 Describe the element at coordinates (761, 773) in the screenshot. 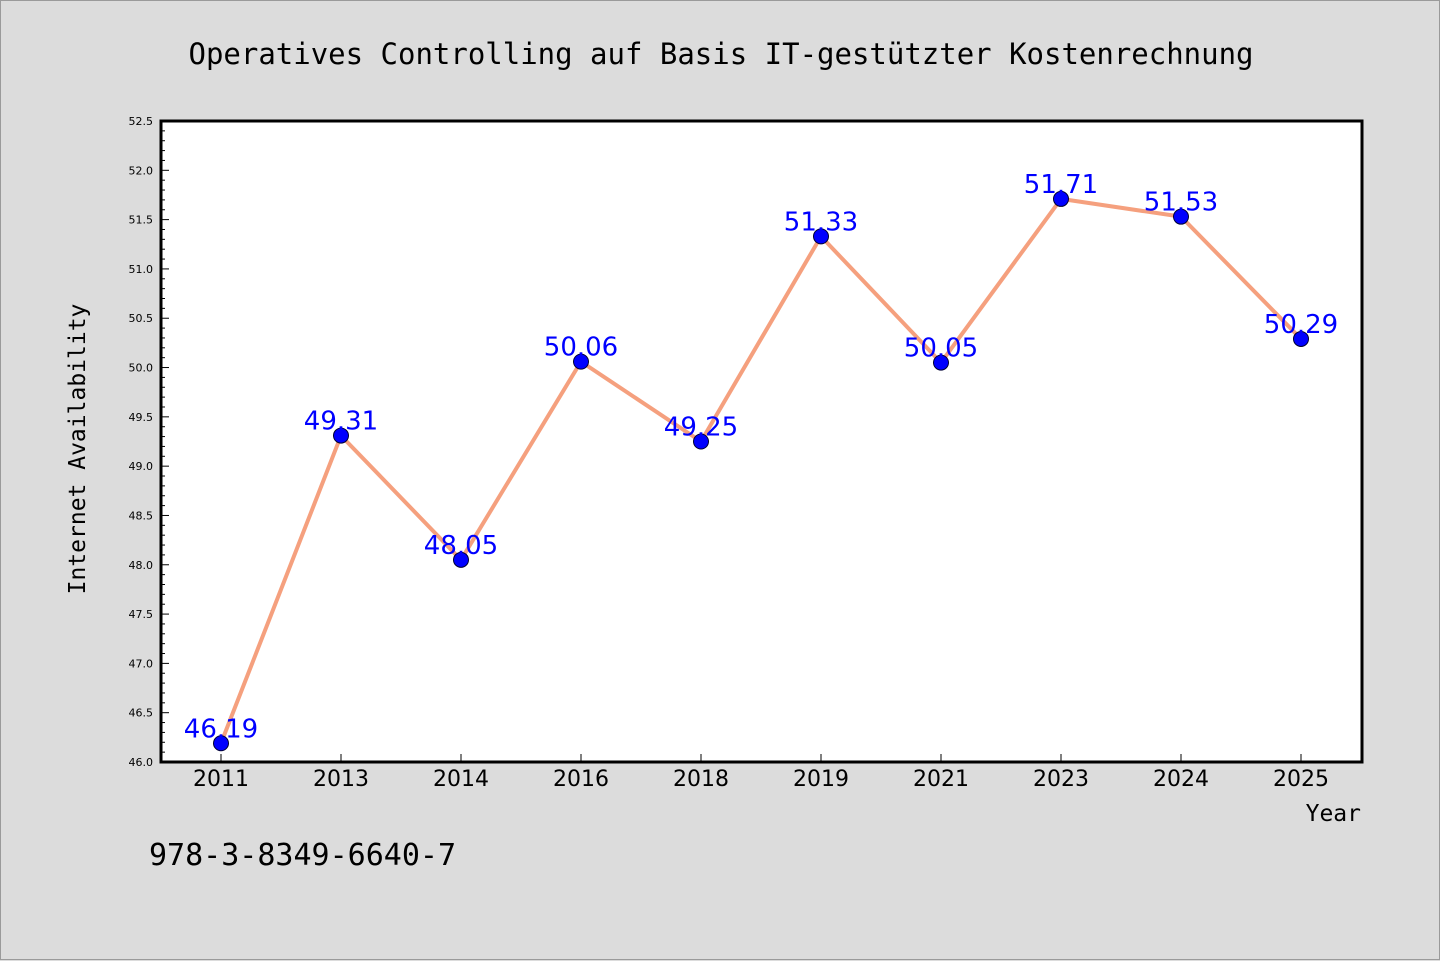

I see `x-axis: 2011 2013 2014 2016 2018 2019 2021 2023 2024 2025` at that location.